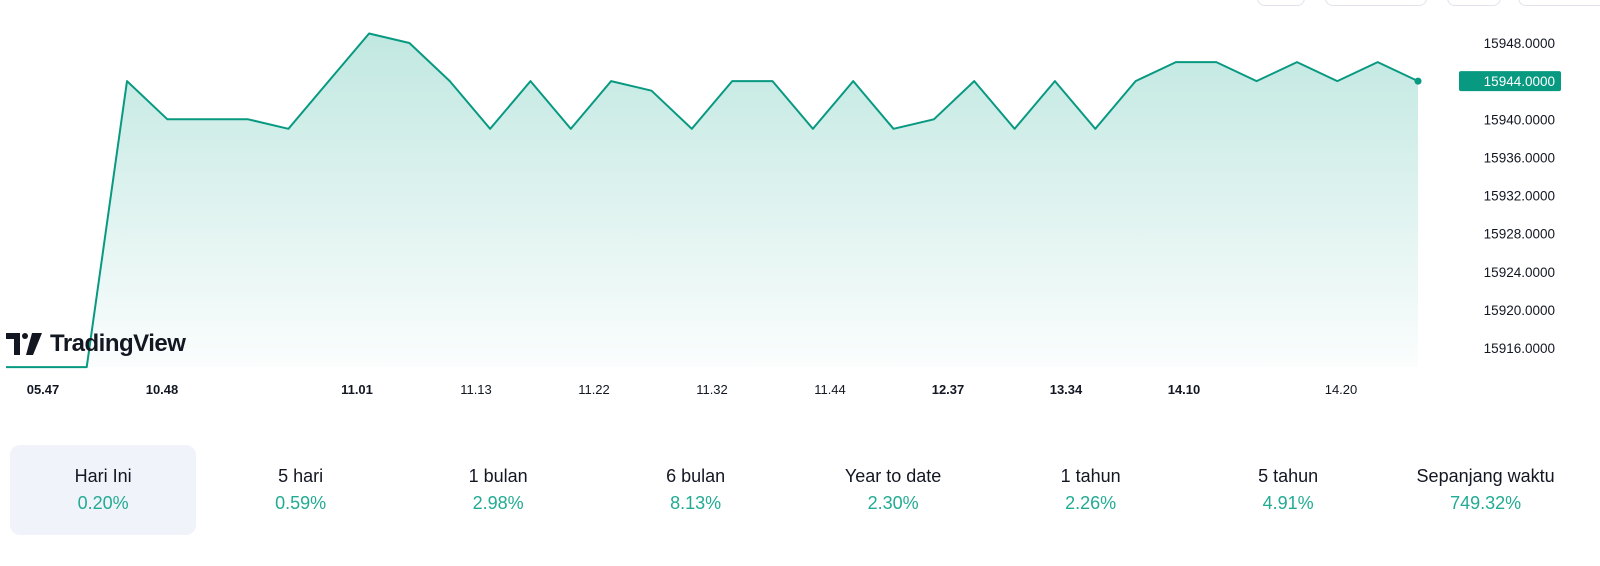  Describe the element at coordinates (1091, 490) in the screenshot. I see `period-tab: 1 tahun 2.26%` at that location.